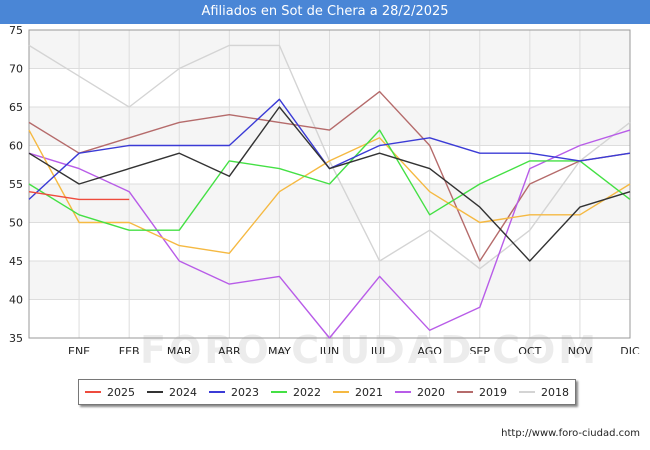 The width and height of the screenshot is (650, 450). What do you see at coordinates (245, 392) in the screenshot?
I see `legend-label: 2023` at bounding box center [245, 392].